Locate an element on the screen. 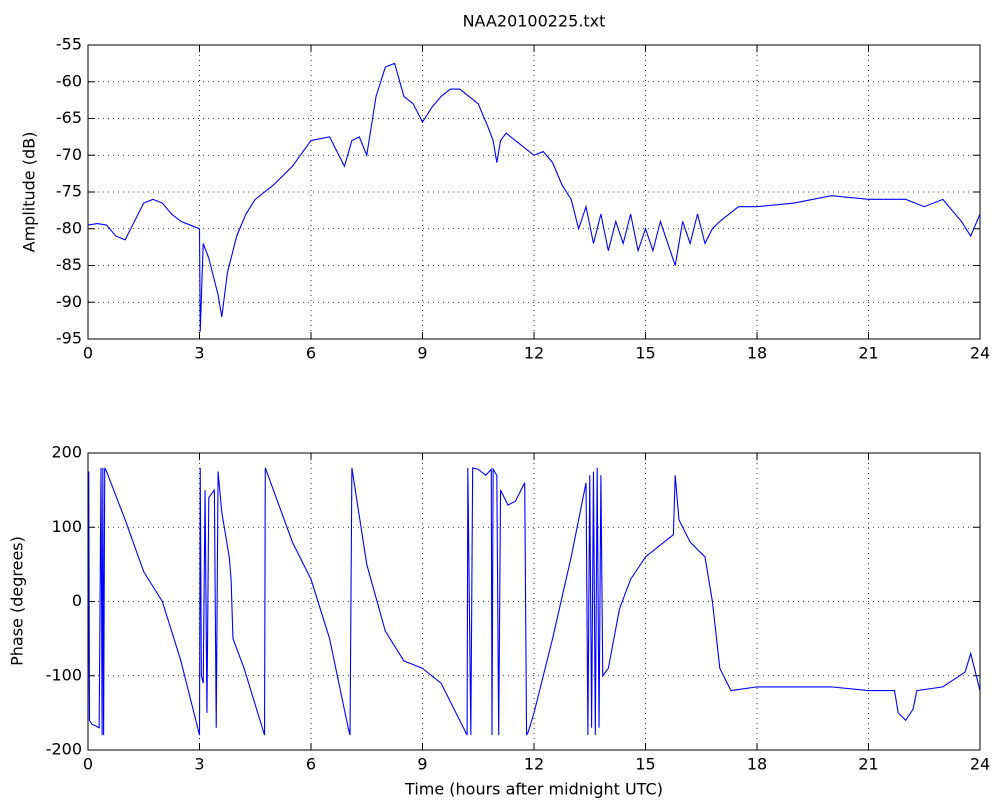  chart-title: NAA20100225.txt is located at coordinates (534, 21).